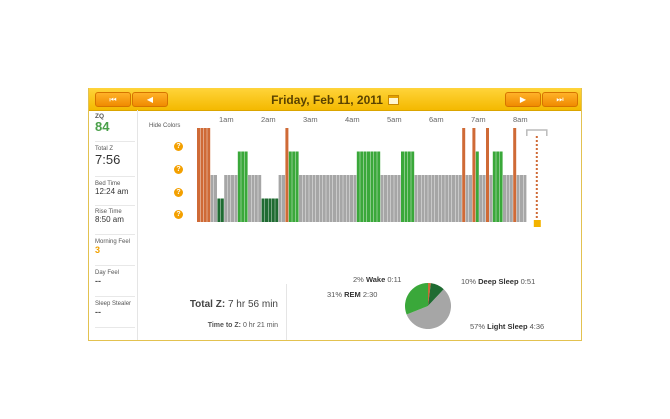  What do you see at coordinates (115, 283) in the screenshot?
I see `day-feel-block: Day Feel --` at bounding box center [115, 283].